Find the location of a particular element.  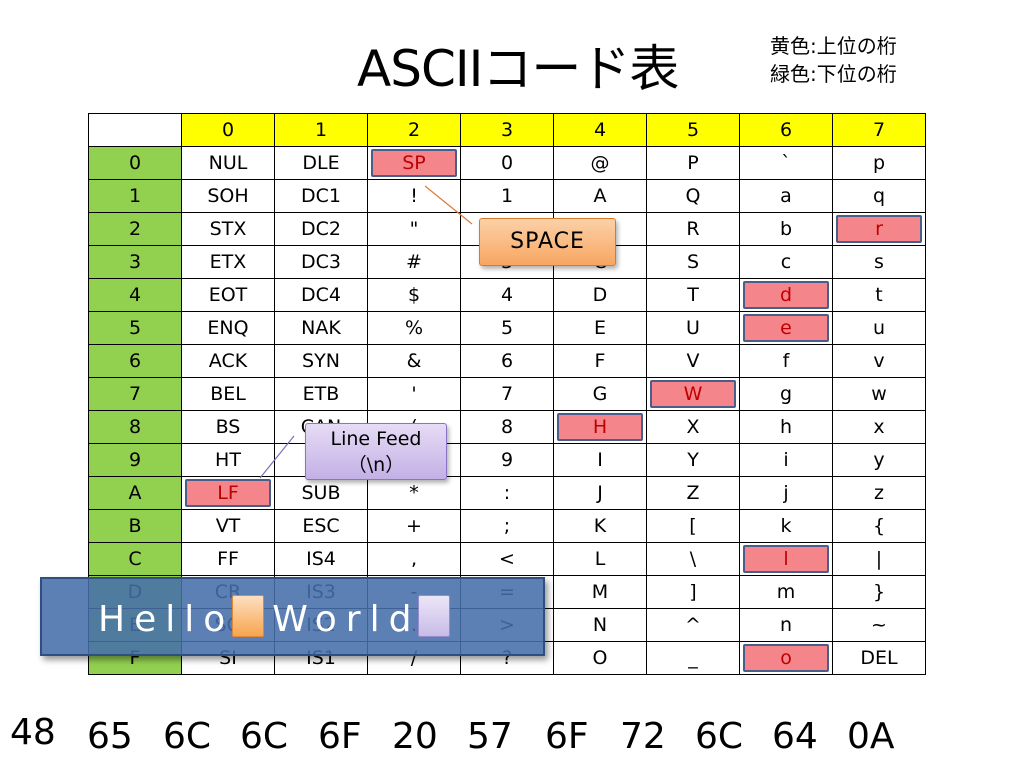

ascii-cell: ! is located at coordinates (414, 196).